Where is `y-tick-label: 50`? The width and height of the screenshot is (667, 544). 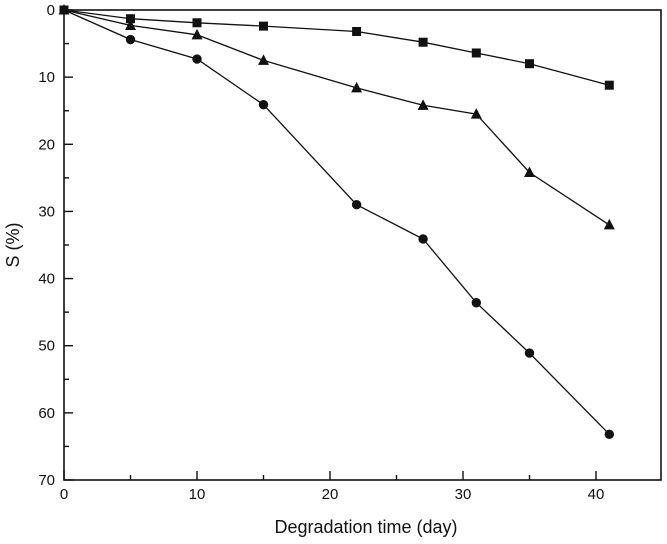
y-tick-label: 50 is located at coordinates (46, 346).